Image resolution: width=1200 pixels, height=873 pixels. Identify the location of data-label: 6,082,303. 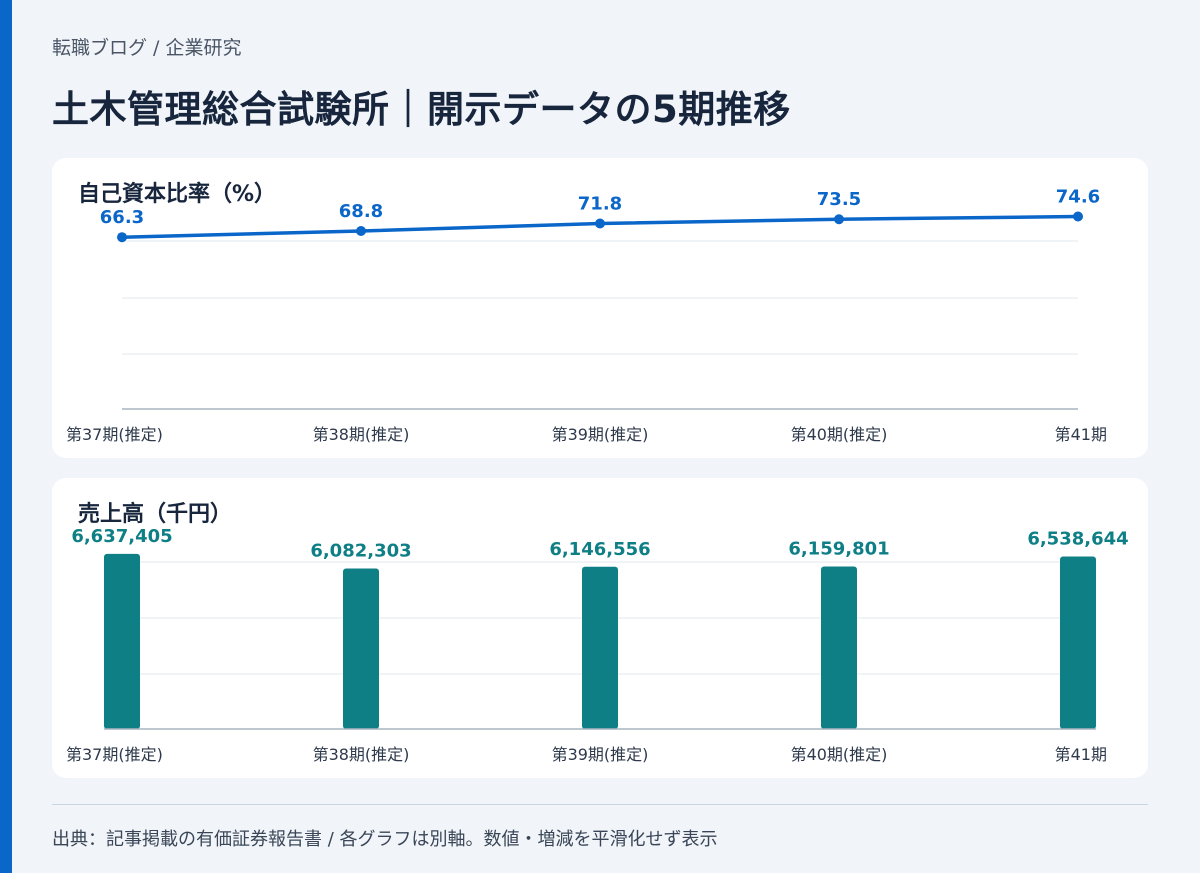
(360, 550).